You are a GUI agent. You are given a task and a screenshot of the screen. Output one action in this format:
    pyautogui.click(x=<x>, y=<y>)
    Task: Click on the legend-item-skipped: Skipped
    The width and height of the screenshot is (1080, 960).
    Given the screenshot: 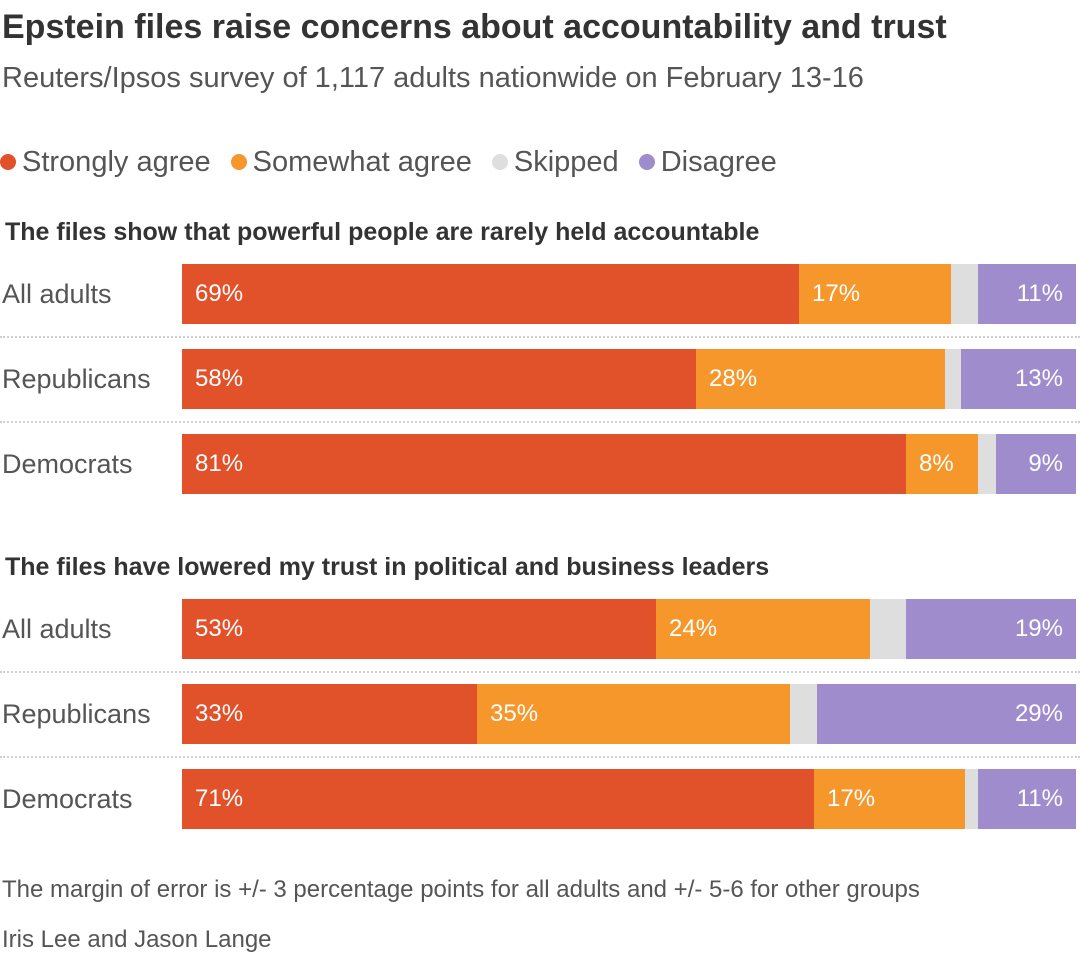 What is the action you would take?
    pyautogui.click(x=555, y=162)
    